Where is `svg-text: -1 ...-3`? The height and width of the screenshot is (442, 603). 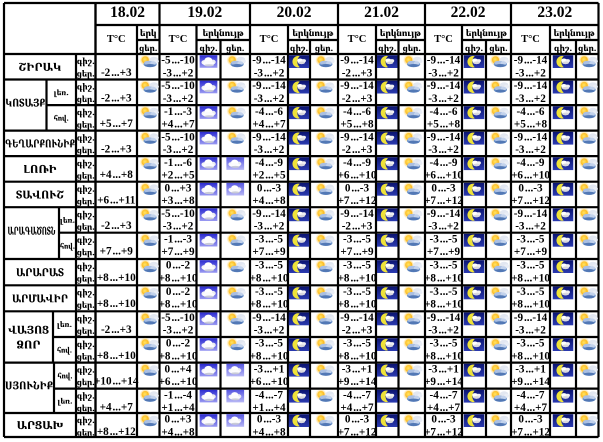 svg-text: -1 ...-3 is located at coordinates (178, 239).